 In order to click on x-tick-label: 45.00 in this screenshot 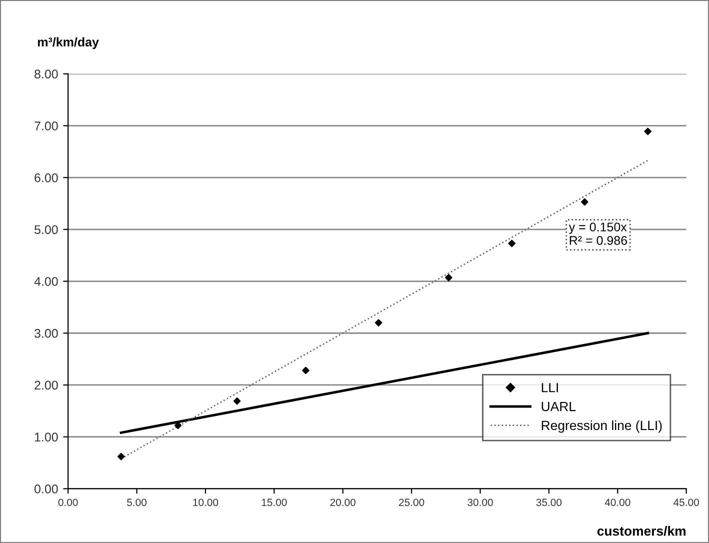, I will do `click(686, 502)`.